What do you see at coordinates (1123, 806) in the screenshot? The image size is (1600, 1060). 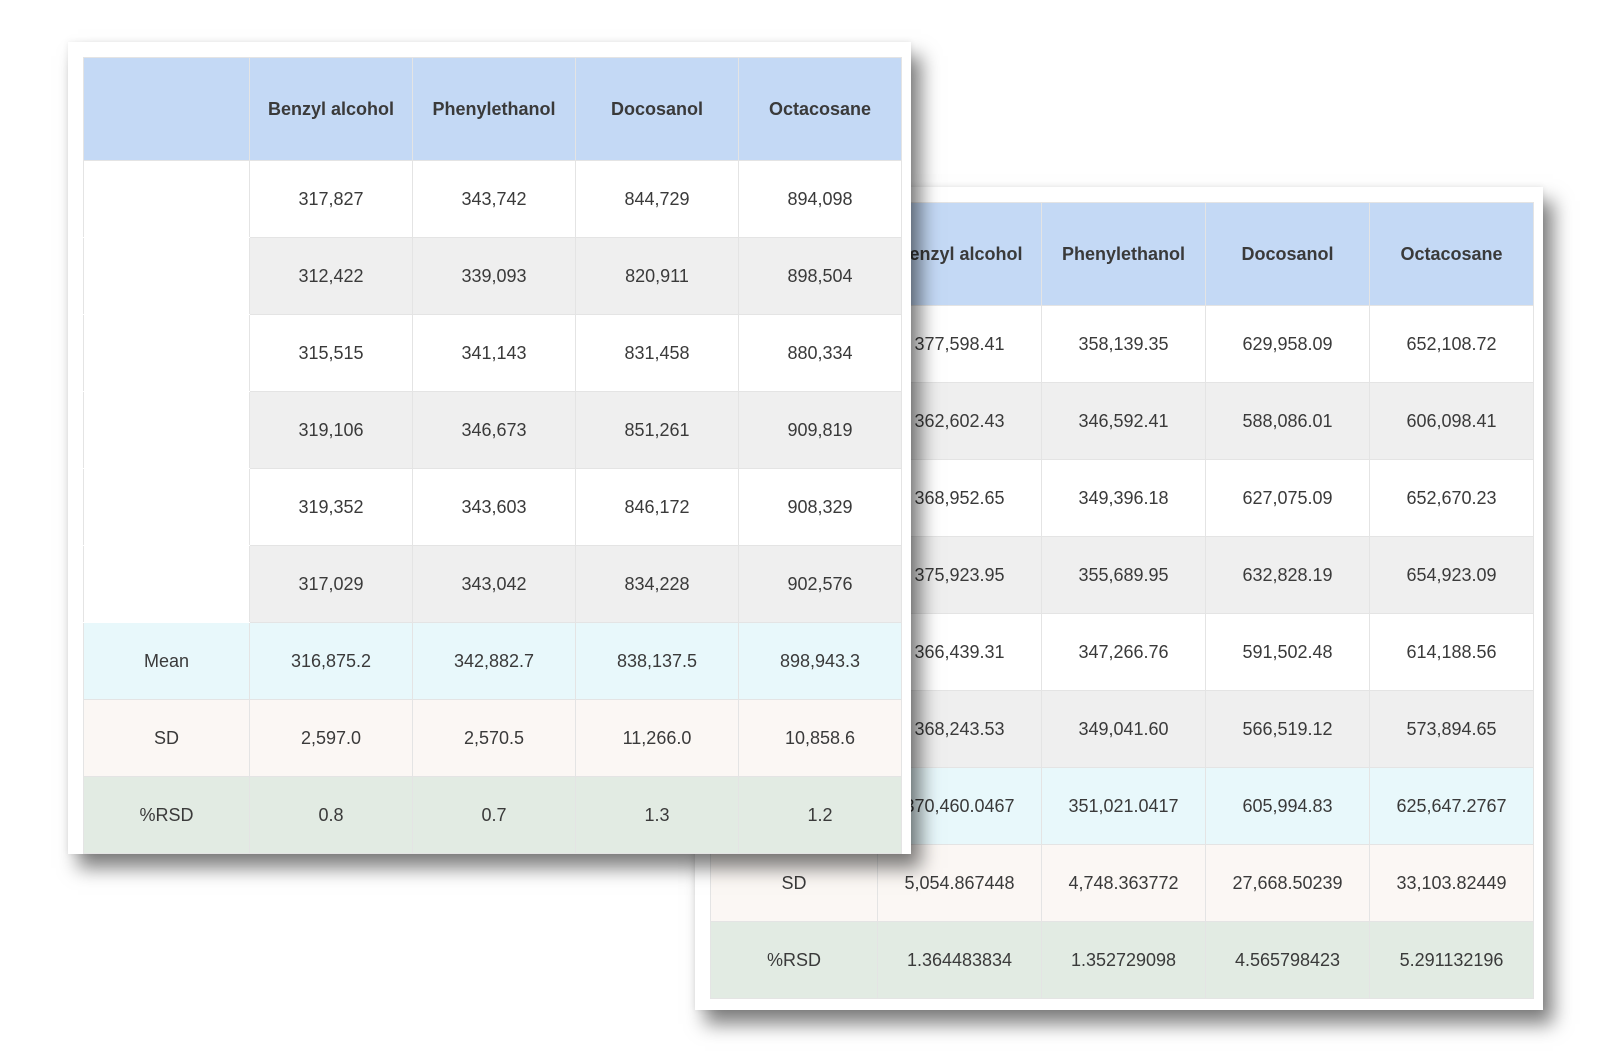 I see `summary-value: 351,021.0417` at bounding box center [1123, 806].